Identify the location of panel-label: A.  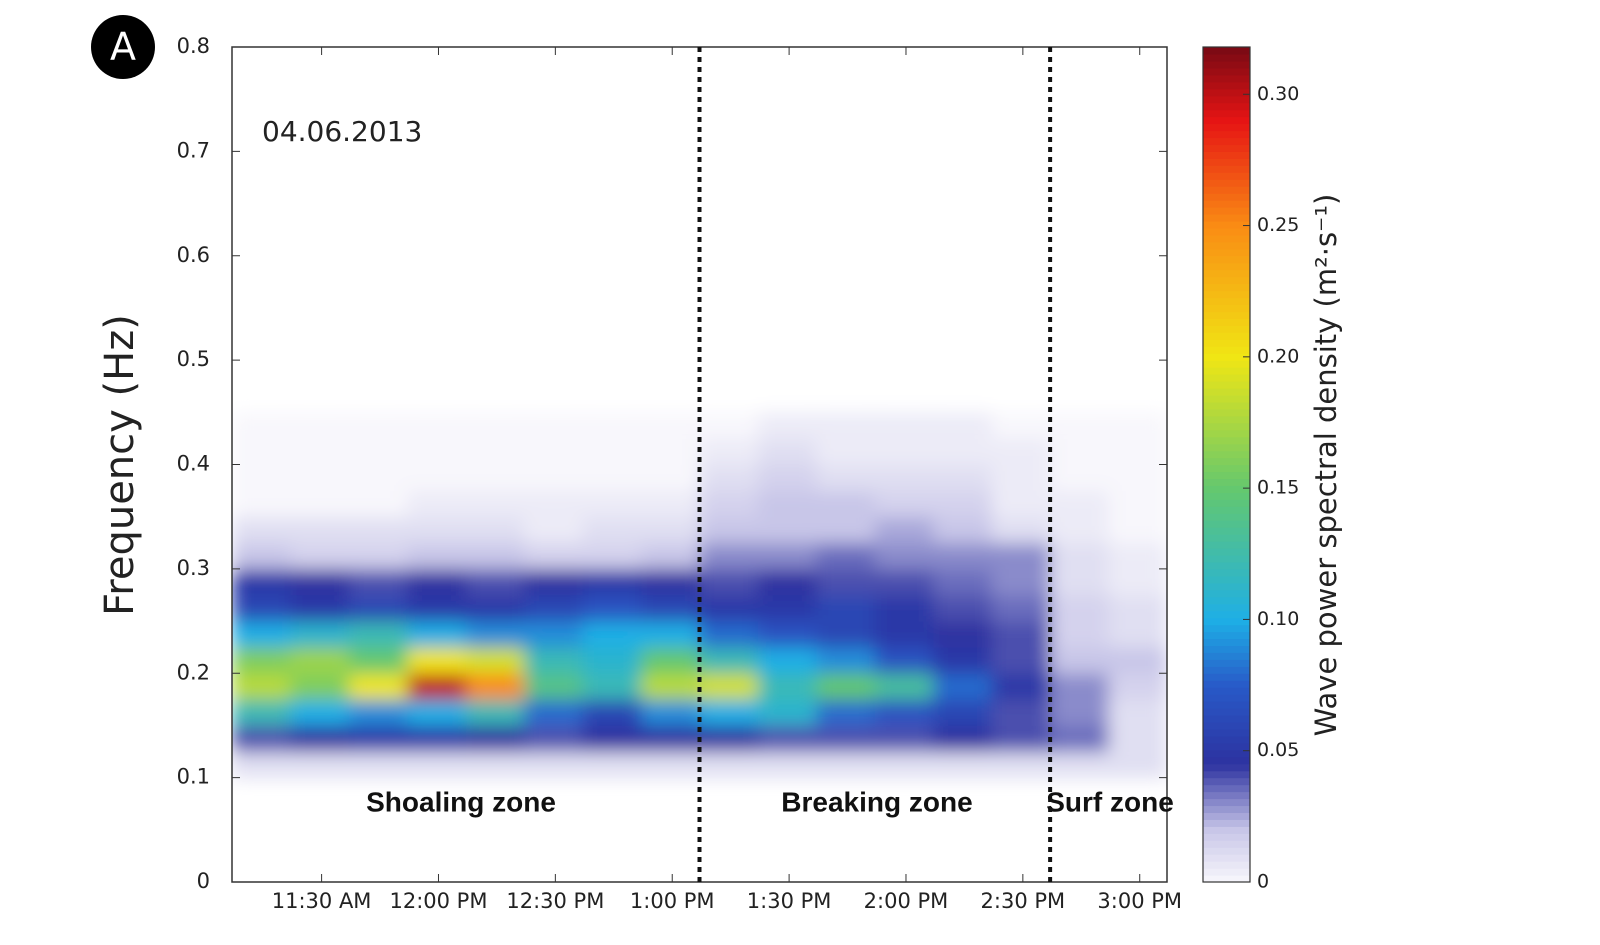
(123, 47).